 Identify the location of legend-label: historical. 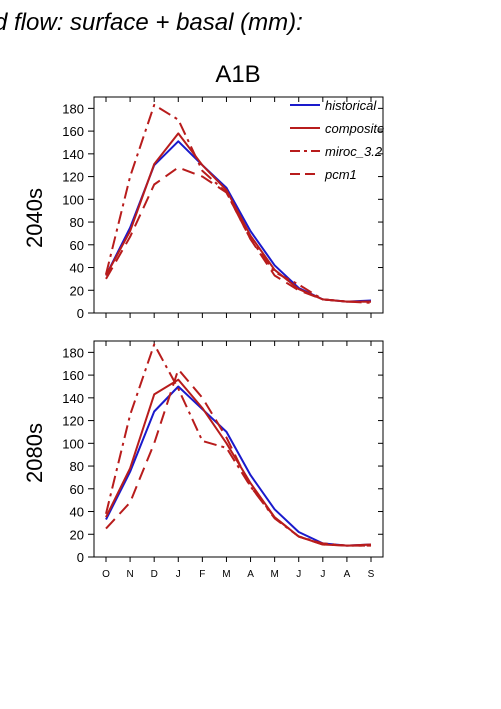
(351, 105).